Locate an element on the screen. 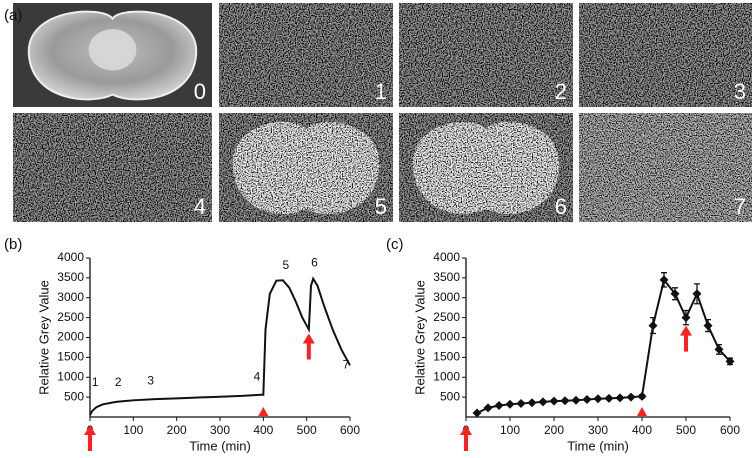 The height and width of the screenshot is (458, 756). image-label: 7 is located at coordinates (740, 206).